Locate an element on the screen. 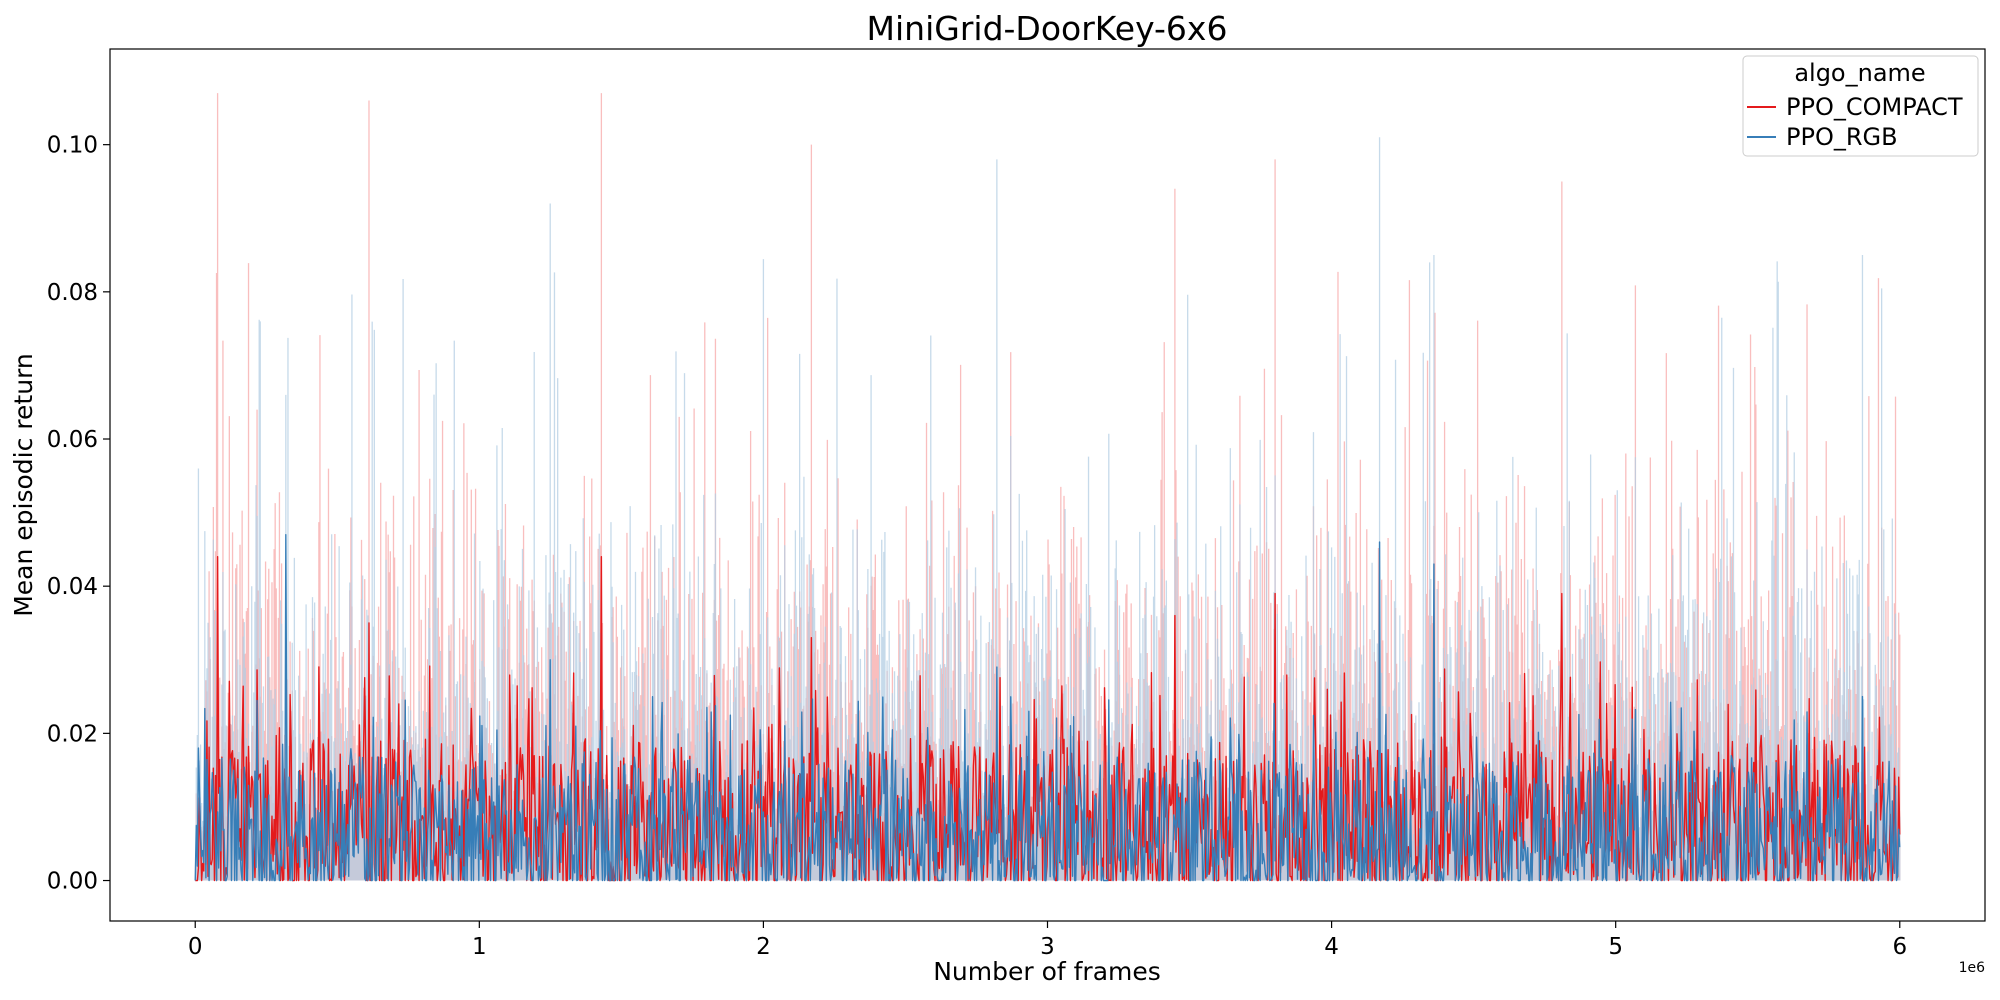  legend-title: algo_name is located at coordinates (1859, 73).